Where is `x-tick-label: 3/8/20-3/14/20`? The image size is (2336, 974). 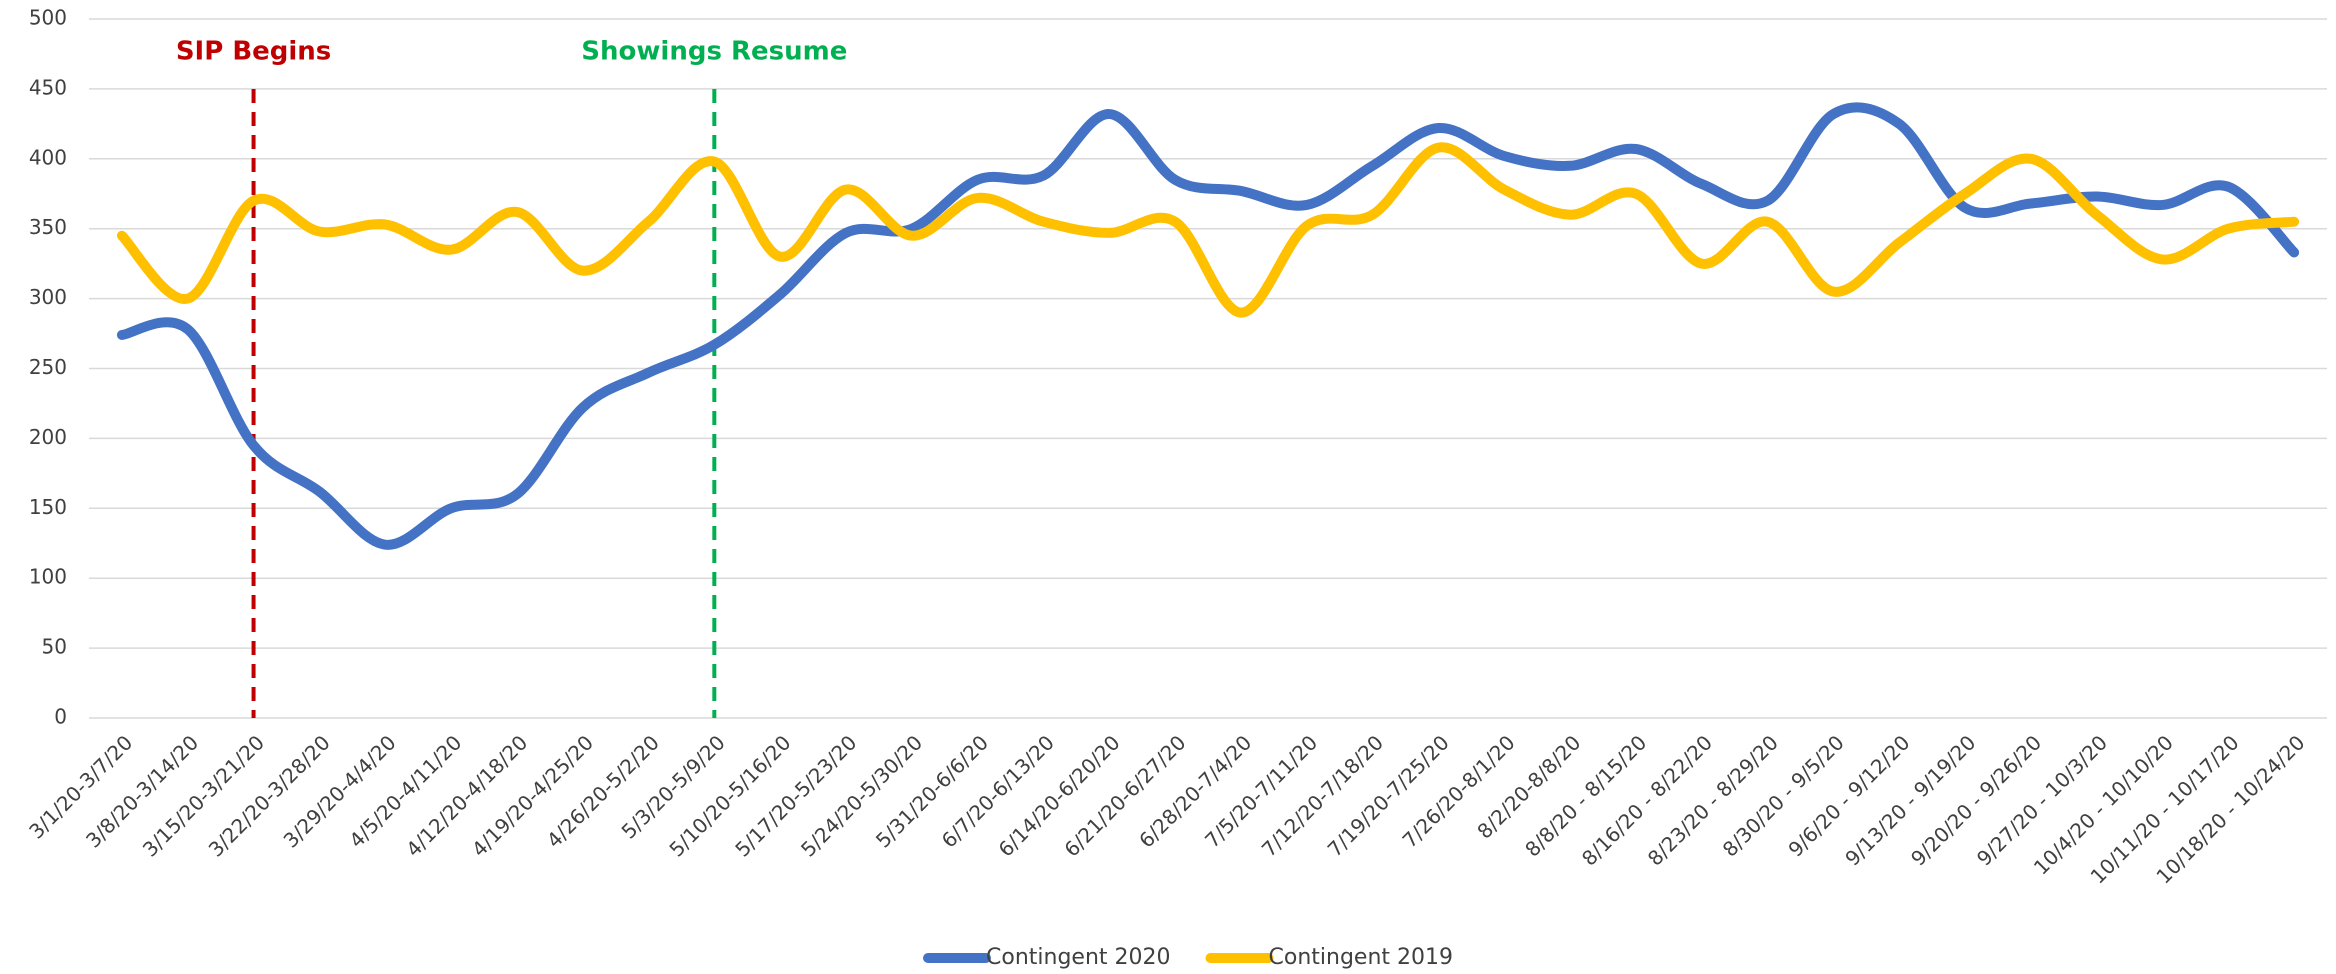
x-tick-label: 3/8/20-3/14/20 is located at coordinates (142, 791).